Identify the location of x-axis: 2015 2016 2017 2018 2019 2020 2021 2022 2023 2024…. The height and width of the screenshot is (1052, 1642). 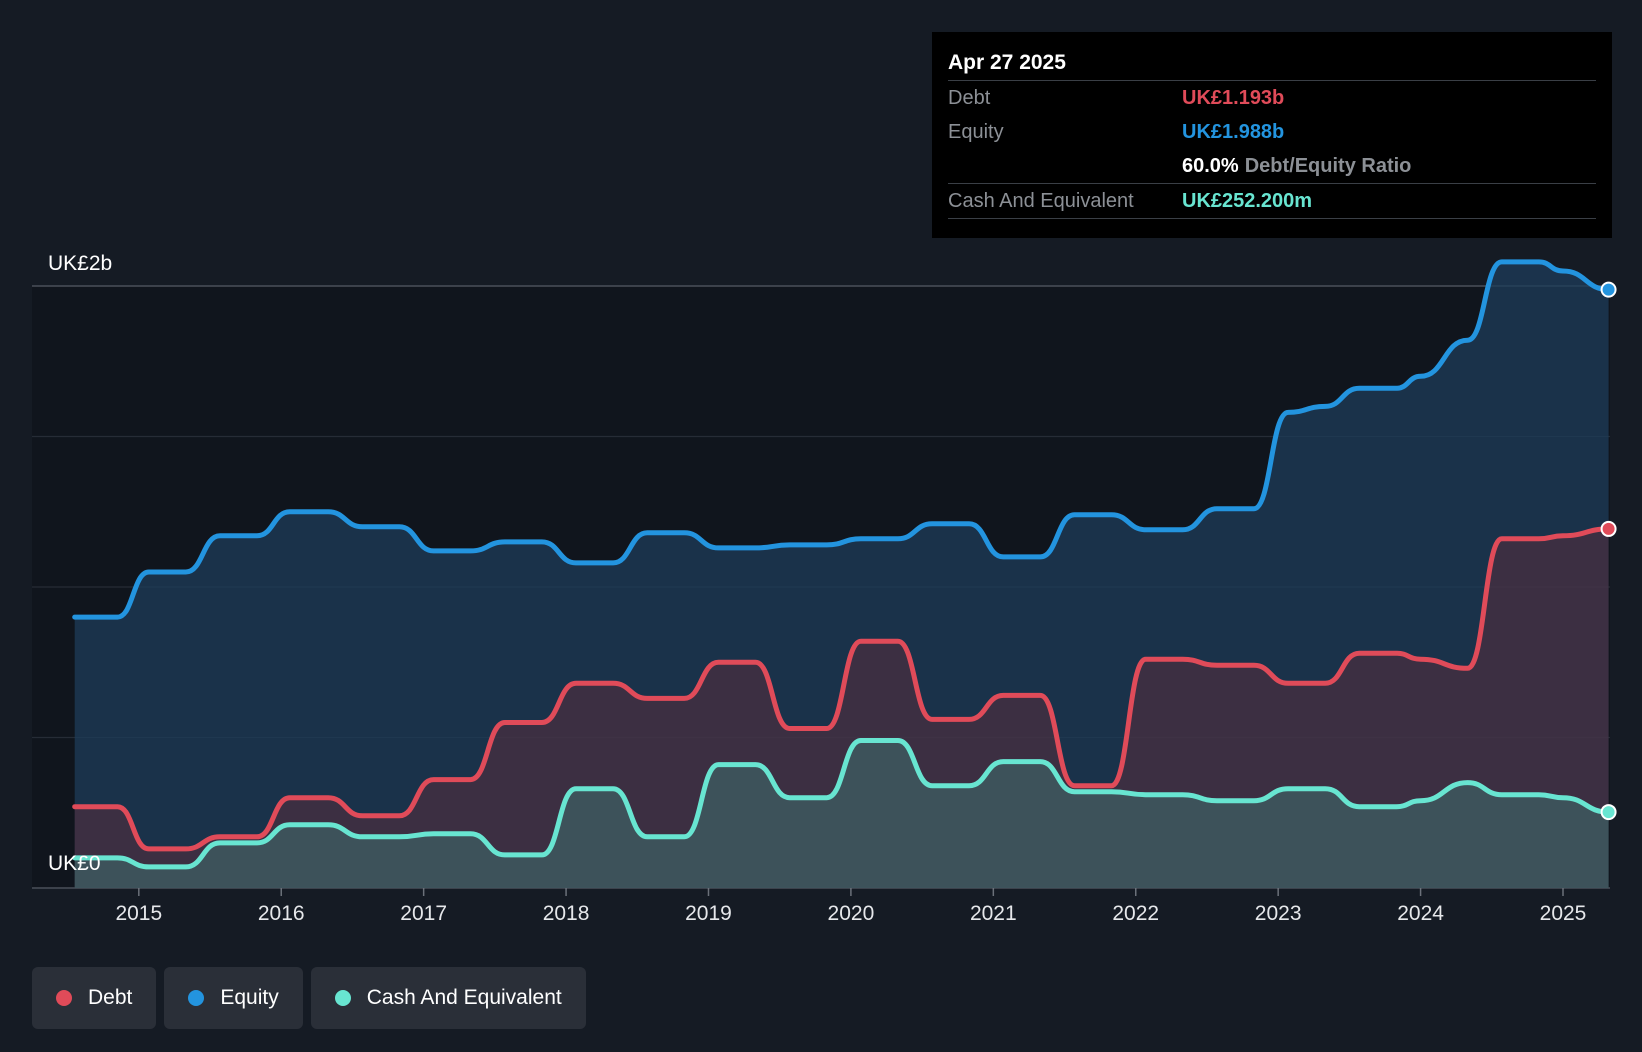
(850, 906).